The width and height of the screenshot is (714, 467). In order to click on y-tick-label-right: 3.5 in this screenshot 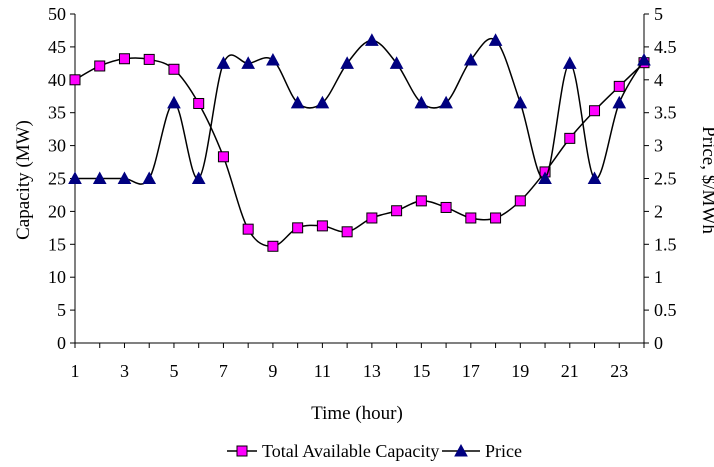, I will do `click(665, 113)`.